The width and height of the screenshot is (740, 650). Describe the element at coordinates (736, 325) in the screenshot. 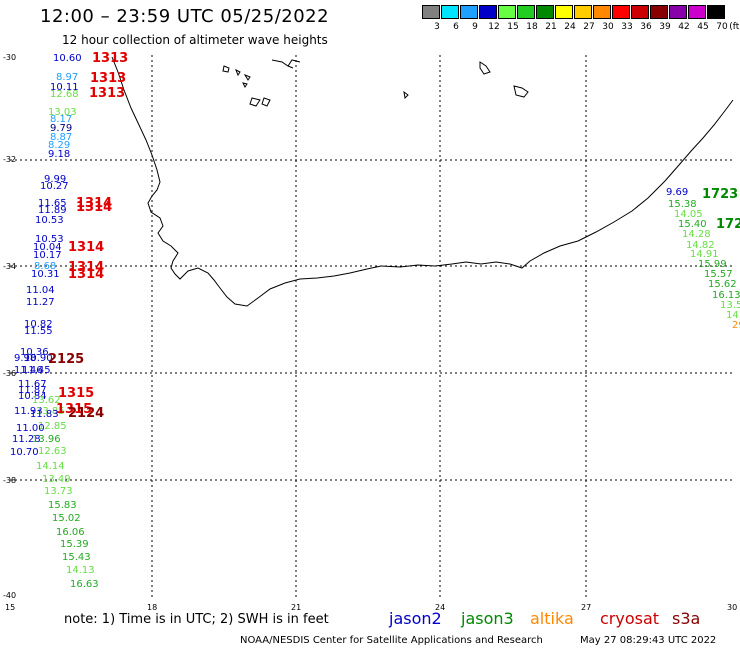

I see `swh-value: 29` at that location.